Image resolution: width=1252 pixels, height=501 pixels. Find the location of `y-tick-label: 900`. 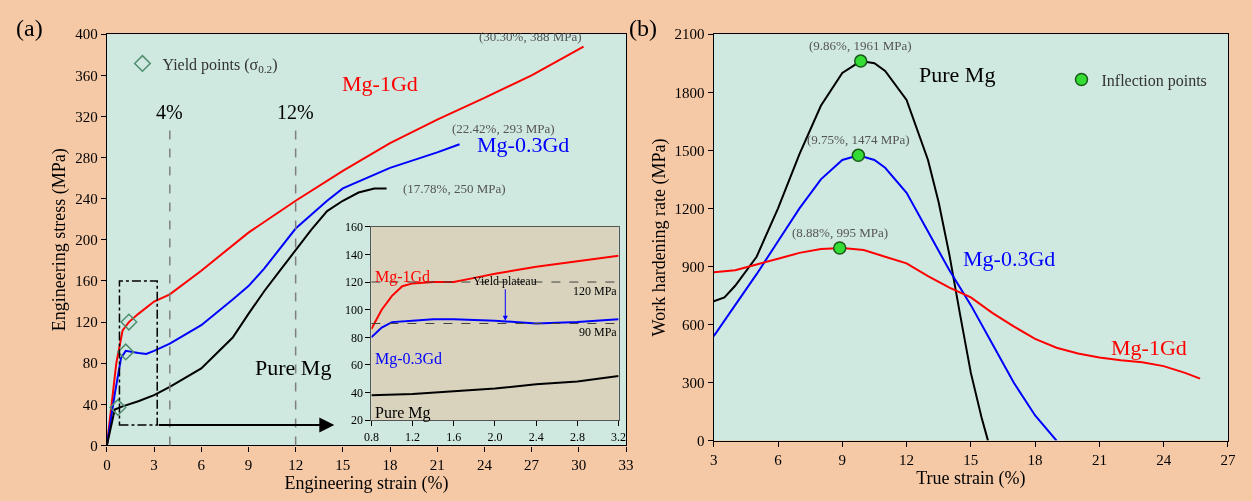

y-tick-label: 900 is located at coordinates (693, 266).